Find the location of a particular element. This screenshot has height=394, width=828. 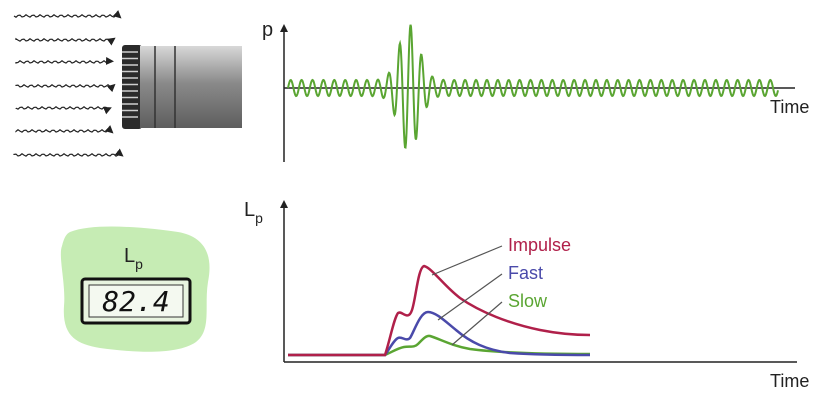

level-y-label-sub: p is located at coordinates (259, 218).